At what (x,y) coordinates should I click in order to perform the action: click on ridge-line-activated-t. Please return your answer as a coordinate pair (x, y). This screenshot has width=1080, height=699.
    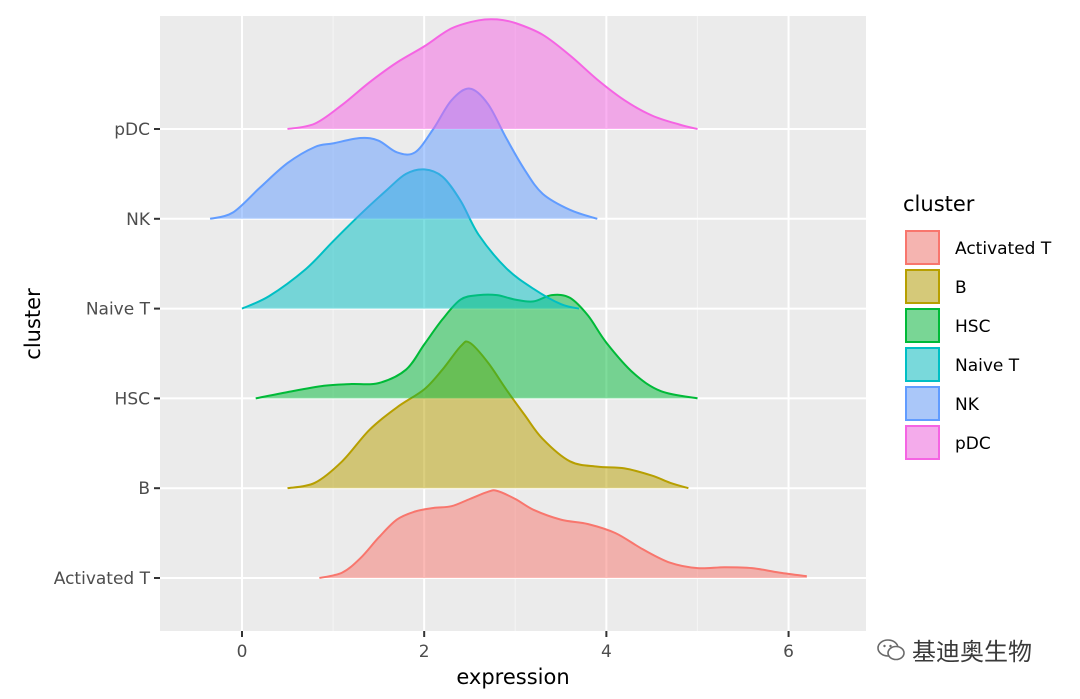
    Looking at the image, I should click on (563, 534).